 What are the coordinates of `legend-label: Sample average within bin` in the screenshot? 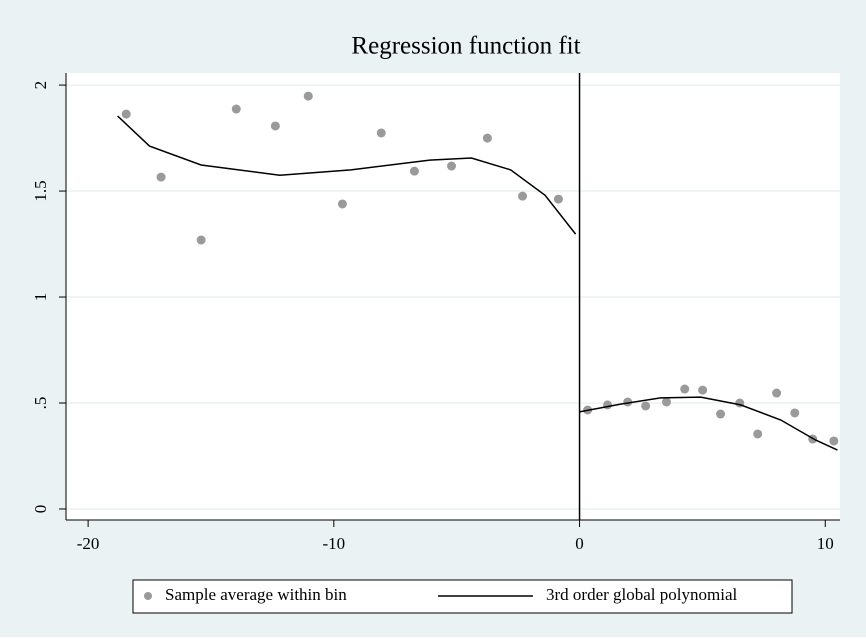 It's located at (256, 594).